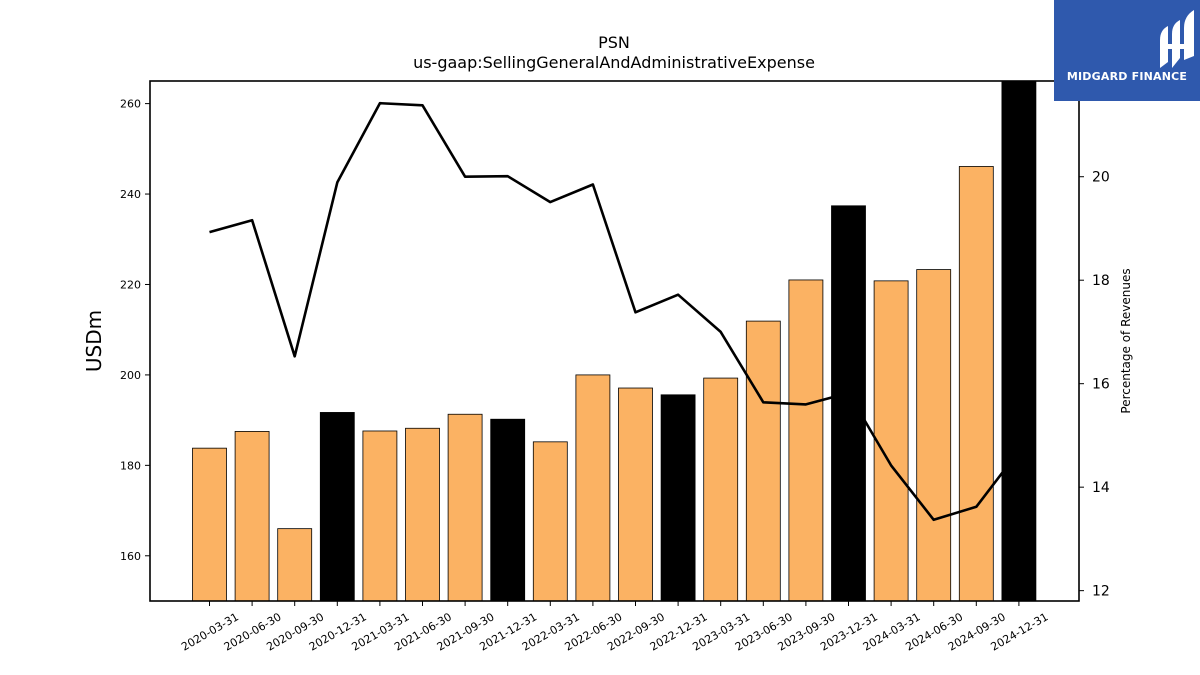 The image size is (1200, 675). What do you see at coordinates (130, 194) in the screenshot?
I see `y-tick-label: 240` at bounding box center [130, 194].